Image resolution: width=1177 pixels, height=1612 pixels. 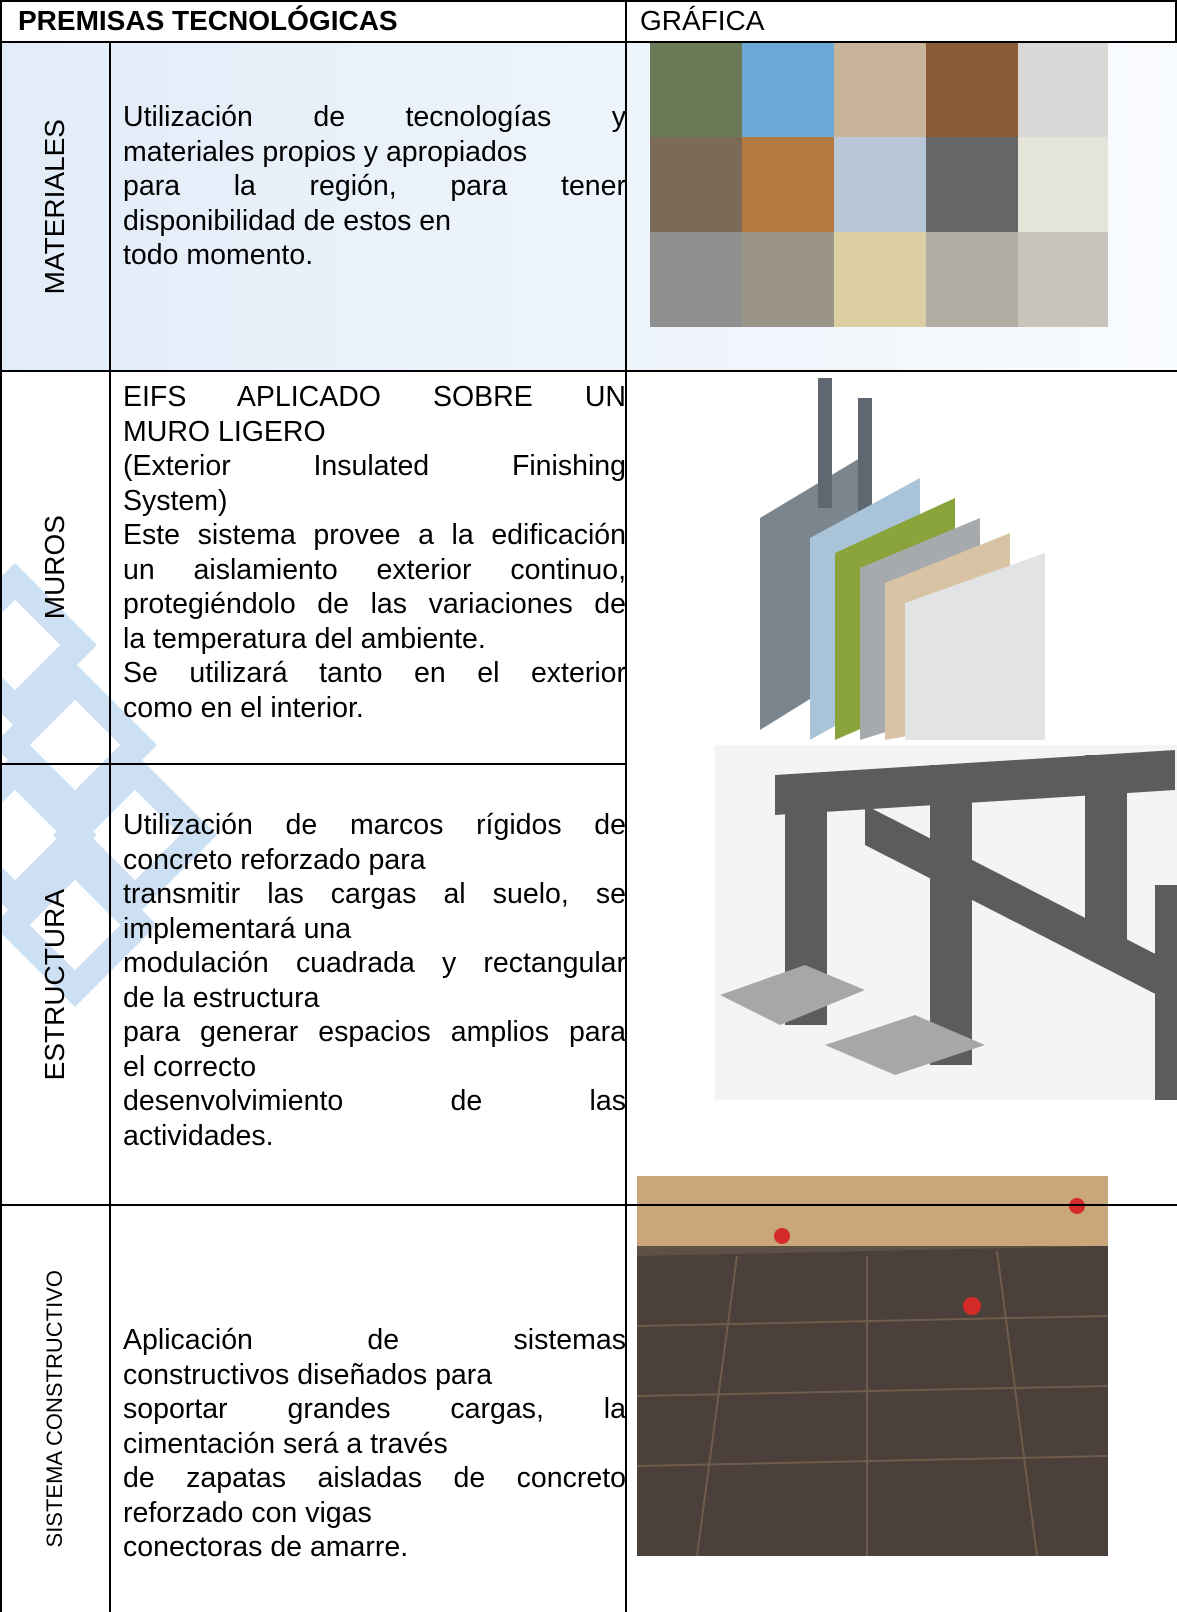 I want to click on eifs-svg, so click(x=902, y=559).